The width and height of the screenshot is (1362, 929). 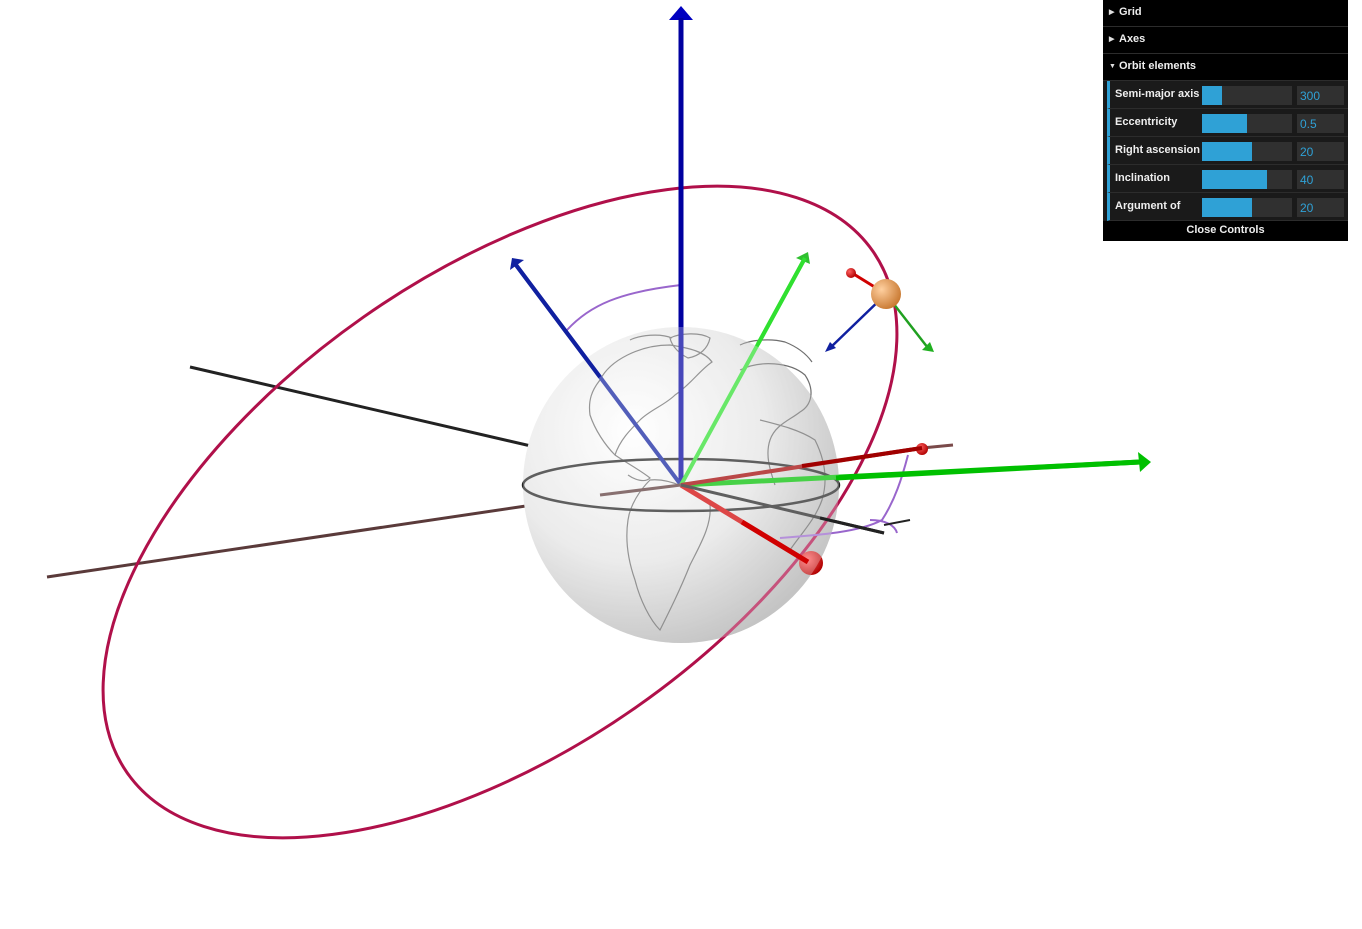 What do you see at coordinates (1225, 67) in the screenshot?
I see `folder-orbit-elements: ▼ Orbit elements` at bounding box center [1225, 67].